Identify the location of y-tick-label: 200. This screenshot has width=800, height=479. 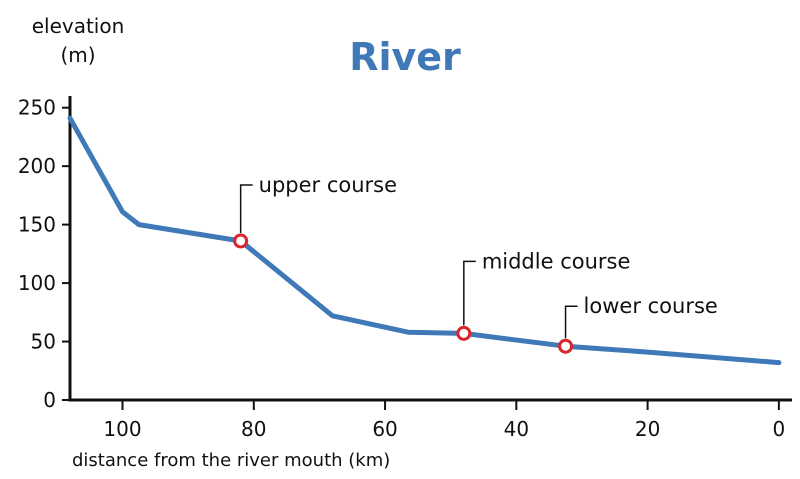
(37, 166).